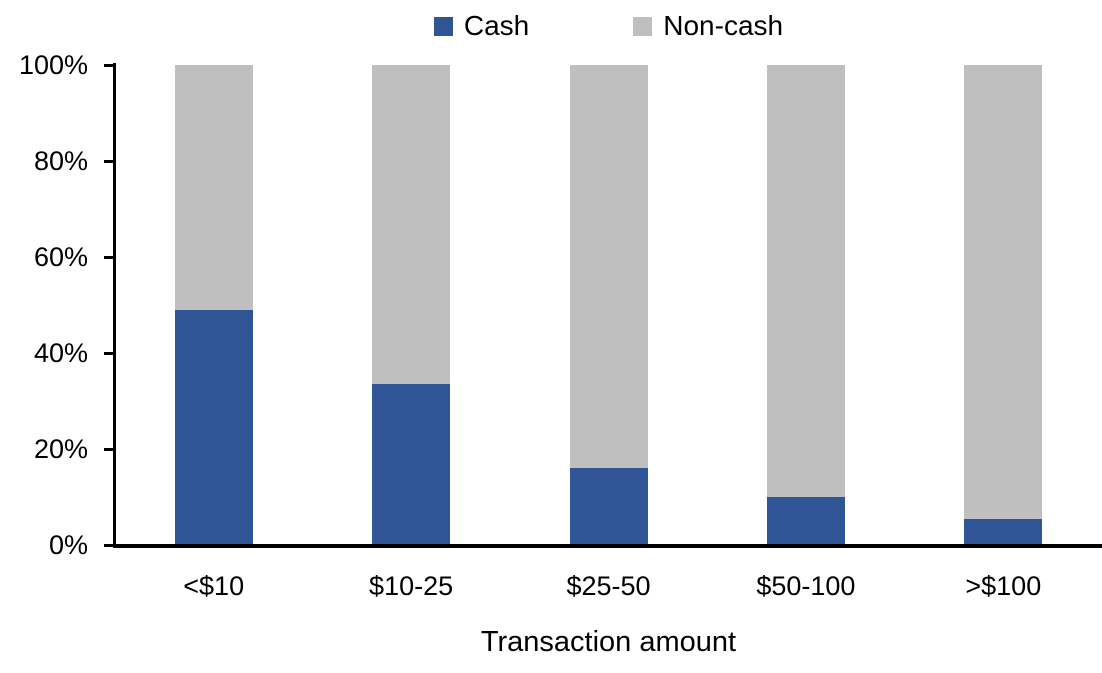 The width and height of the screenshot is (1102, 673). What do you see at coordinates (608, 642) in the screenshot?
I see `x-axis-title: Transaction amount` at bounding box center [608, 642].